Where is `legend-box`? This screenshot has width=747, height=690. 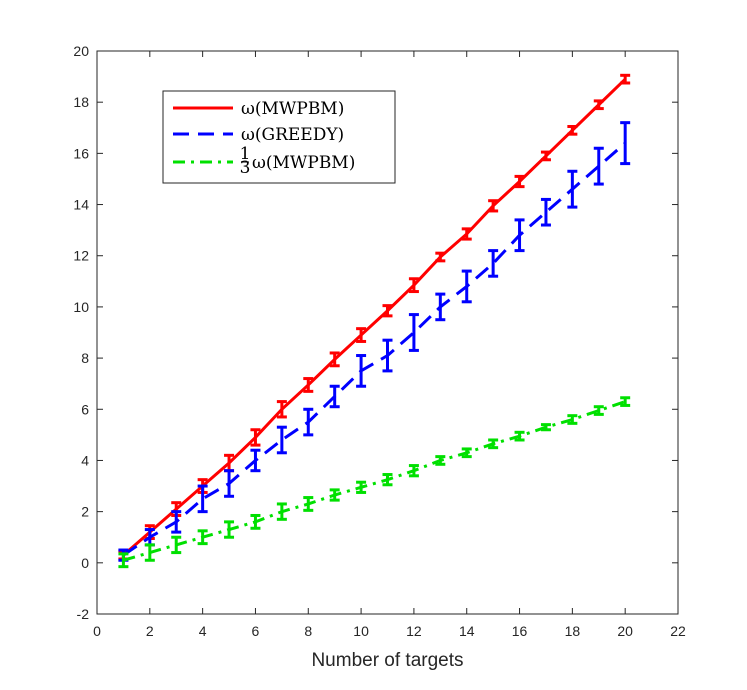 legend-box is located at coordinates (279, 137).